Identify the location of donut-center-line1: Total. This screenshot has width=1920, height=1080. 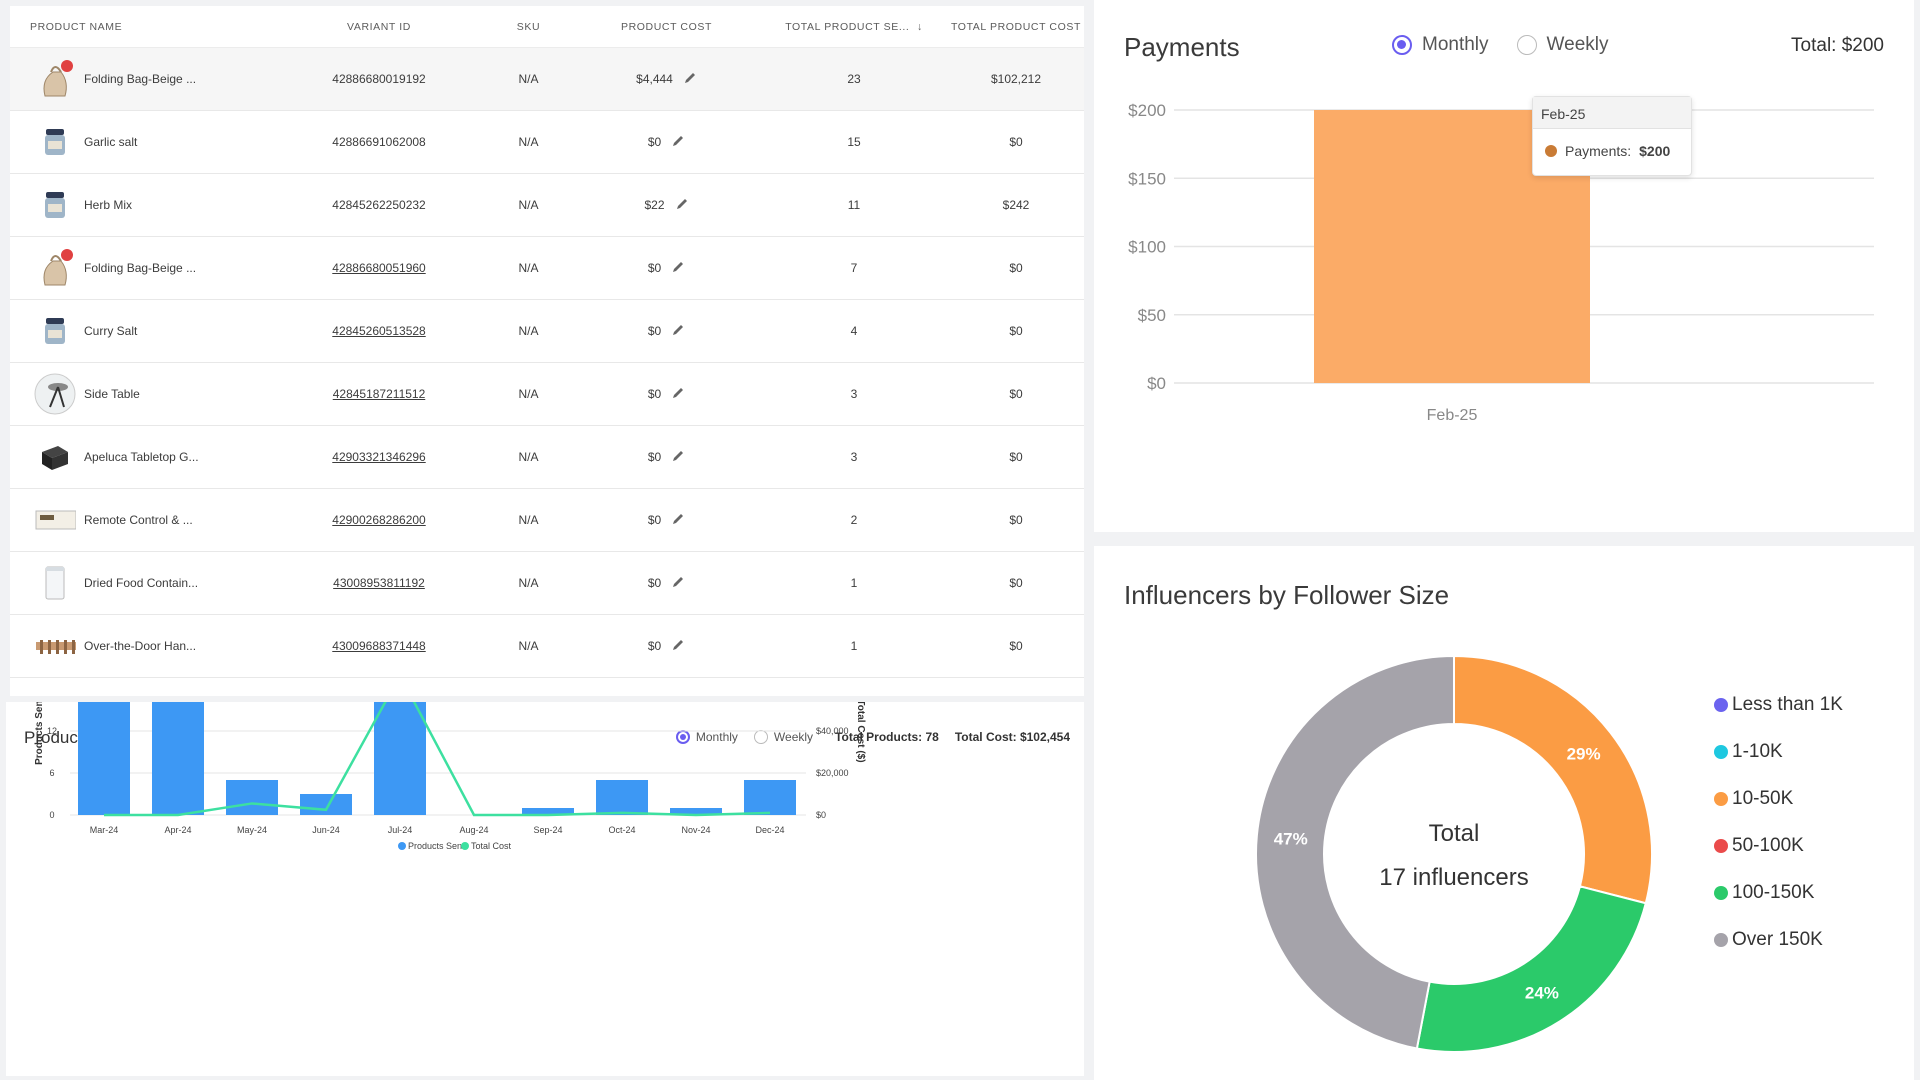
(1454, 833).